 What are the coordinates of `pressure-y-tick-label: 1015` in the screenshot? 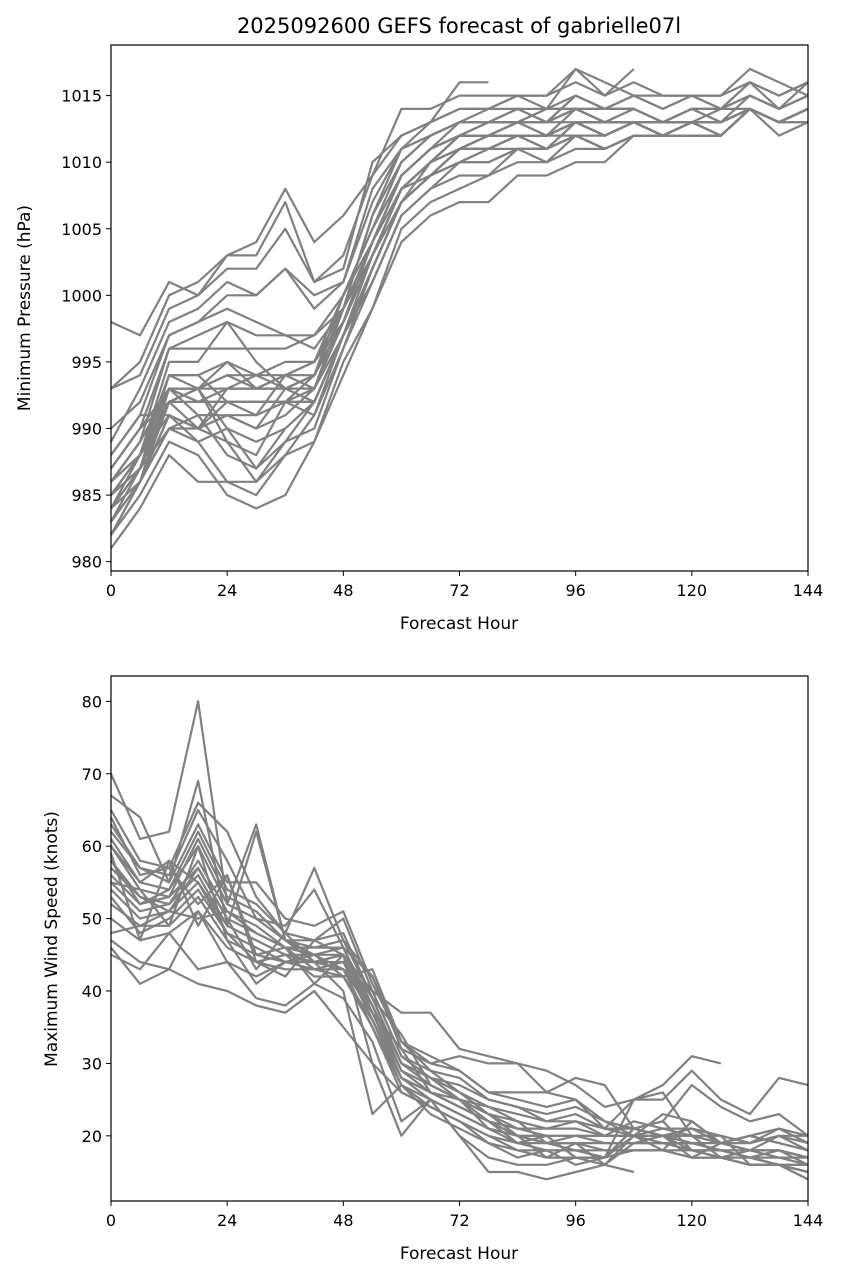 It's located at (81, 96).